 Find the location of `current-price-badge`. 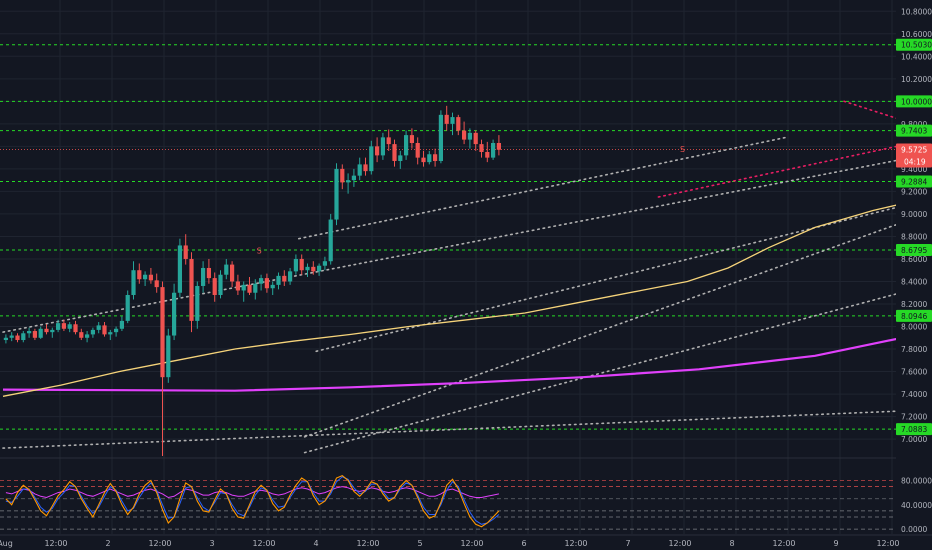

current-price-badge is located at coordinates (914, 155).